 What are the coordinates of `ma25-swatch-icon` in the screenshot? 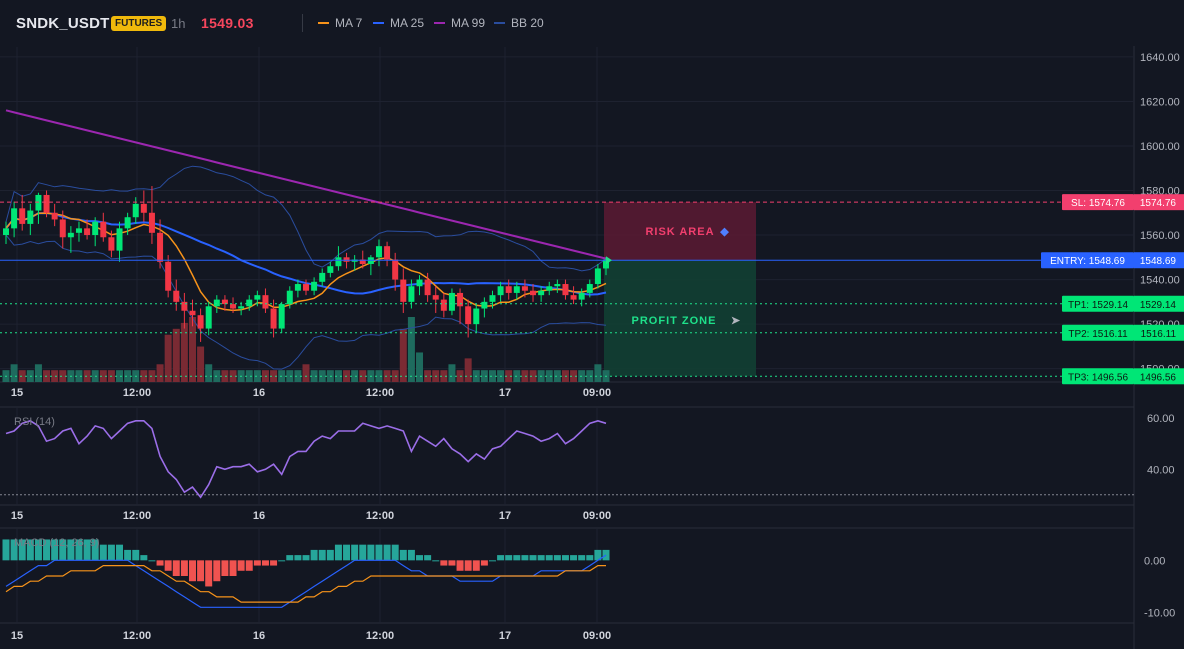 It's located at (378, 23).